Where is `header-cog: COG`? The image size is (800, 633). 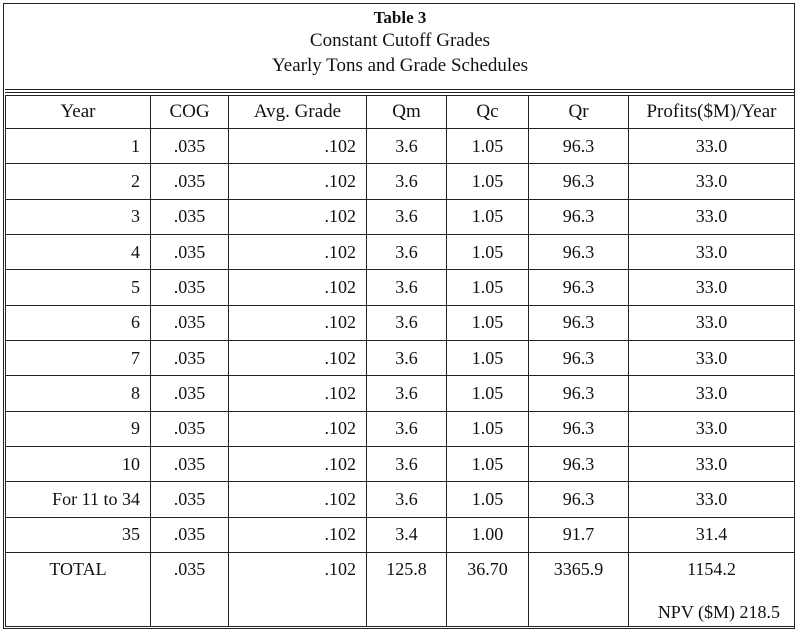 header-cog: COG is located at coordinates (189, 112).